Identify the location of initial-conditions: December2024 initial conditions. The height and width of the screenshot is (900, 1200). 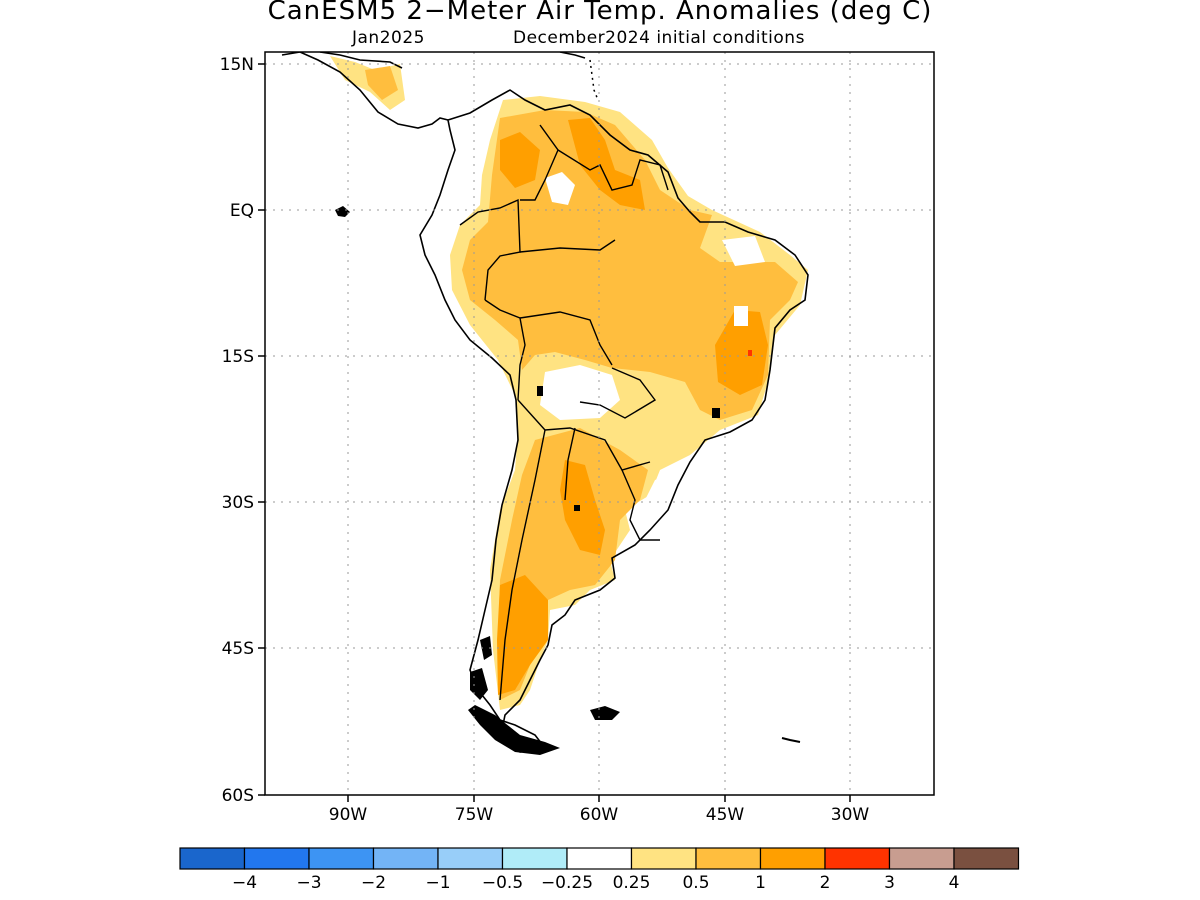
(659, 38).